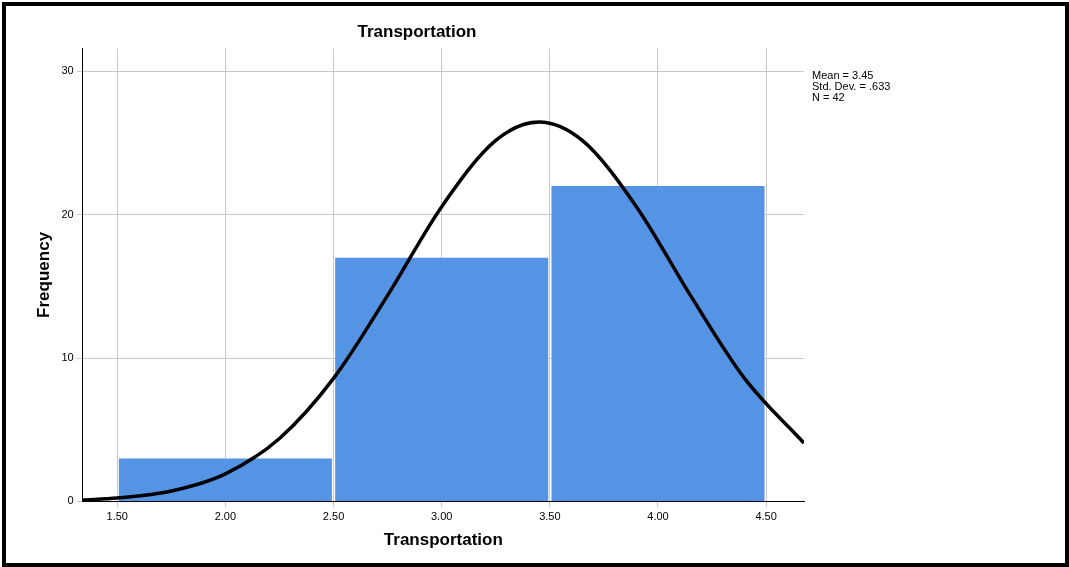  I want to click on x-tick-label: 3.00, so click(441, 516).